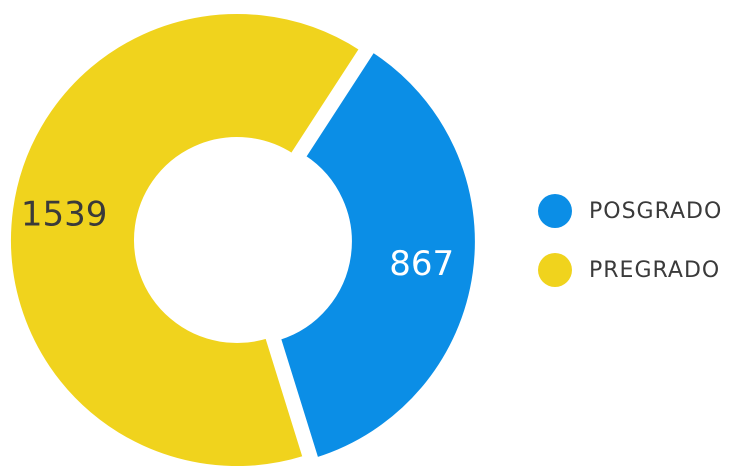  What do you see at coordinates (555, 211) in the screenshot?
I see `legend-swatch-posgrado` at bounding box center [555, 211].